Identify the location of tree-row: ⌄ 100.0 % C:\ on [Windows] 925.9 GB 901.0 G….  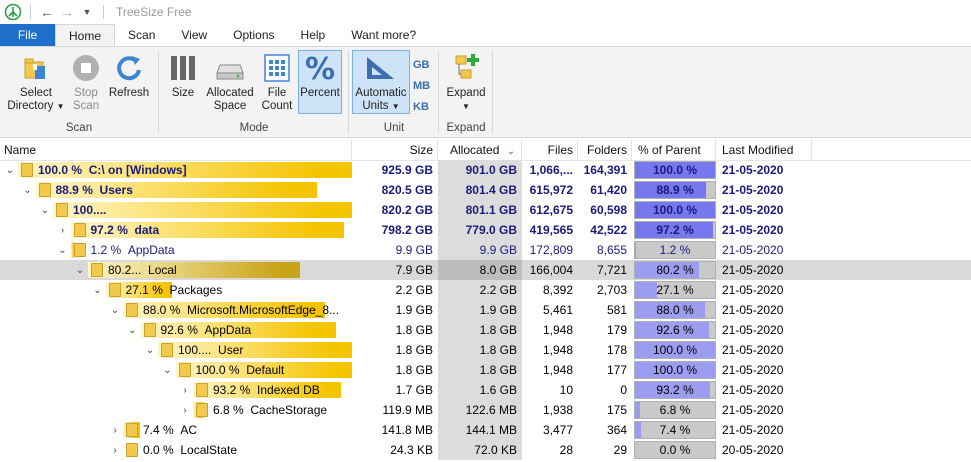
(485, 170).